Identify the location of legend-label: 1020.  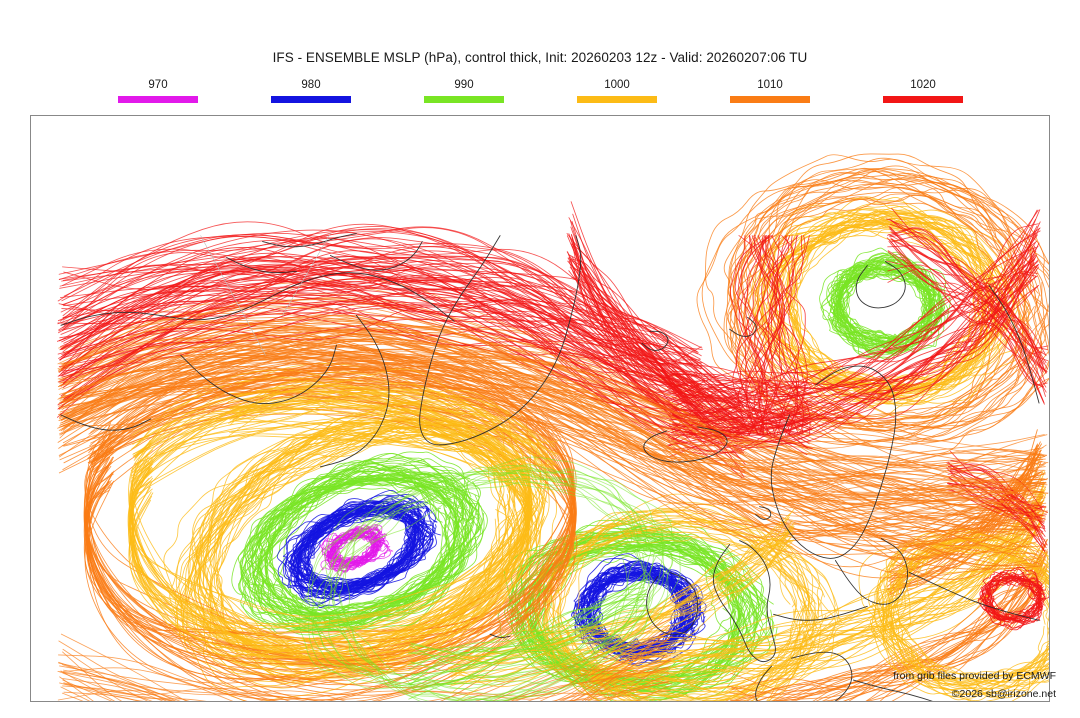
(923, 85).